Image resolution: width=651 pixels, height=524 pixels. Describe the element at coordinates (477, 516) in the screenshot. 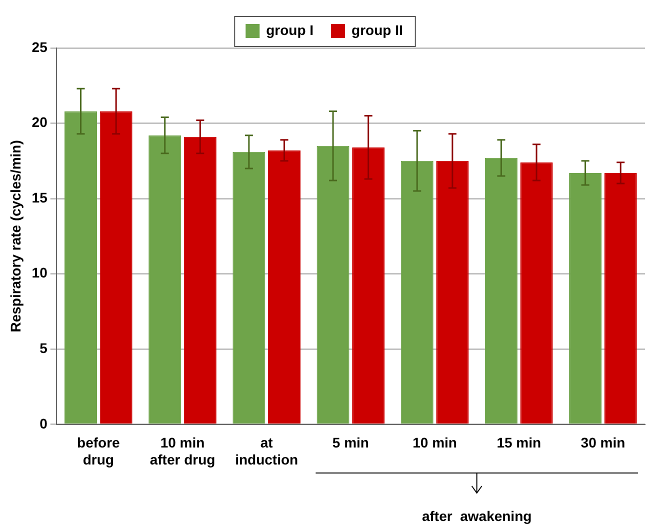

I see `text: after awakening` at that location.